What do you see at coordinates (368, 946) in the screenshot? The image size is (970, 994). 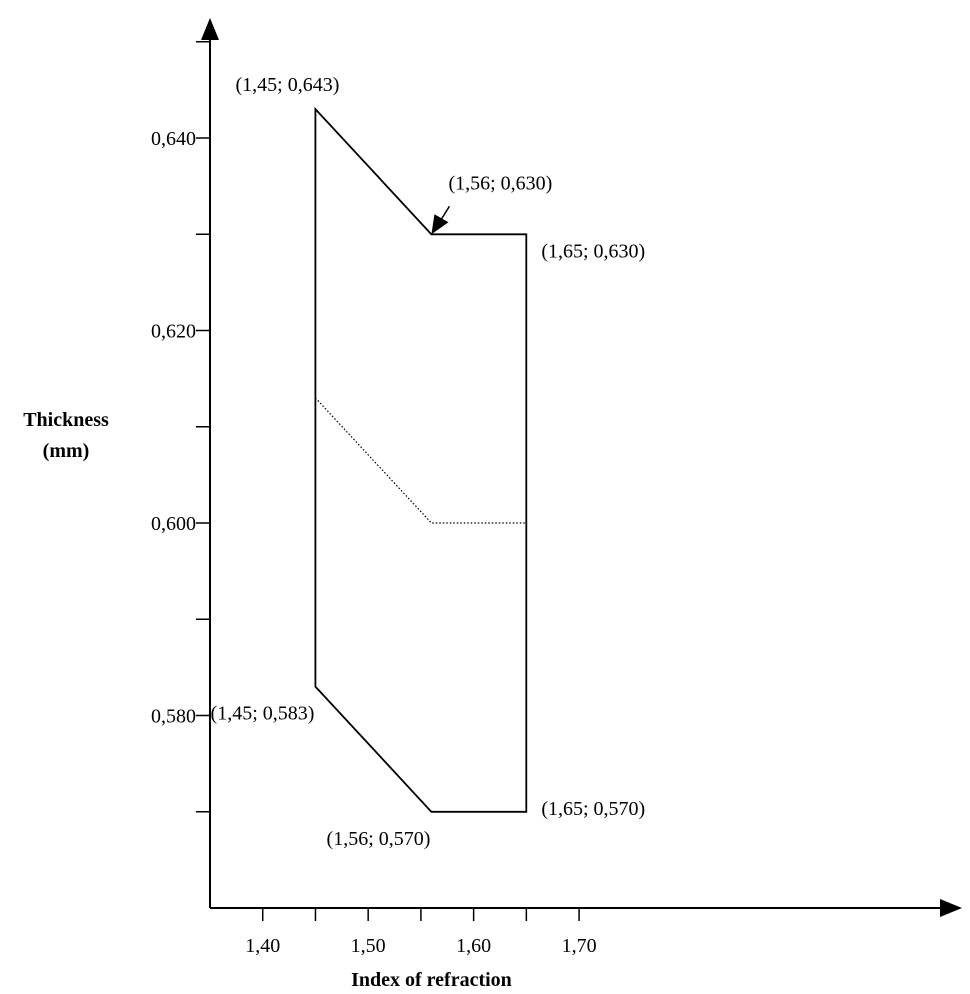 I see `x-tick-label: 1,50` at bounding box center [368, 946].